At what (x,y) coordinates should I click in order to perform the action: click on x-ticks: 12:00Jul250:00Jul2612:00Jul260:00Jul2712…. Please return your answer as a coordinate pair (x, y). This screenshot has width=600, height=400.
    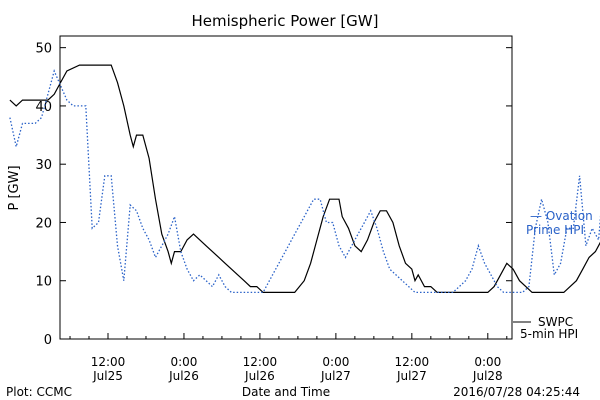
    Looking at the image, I should click on (288, 358).